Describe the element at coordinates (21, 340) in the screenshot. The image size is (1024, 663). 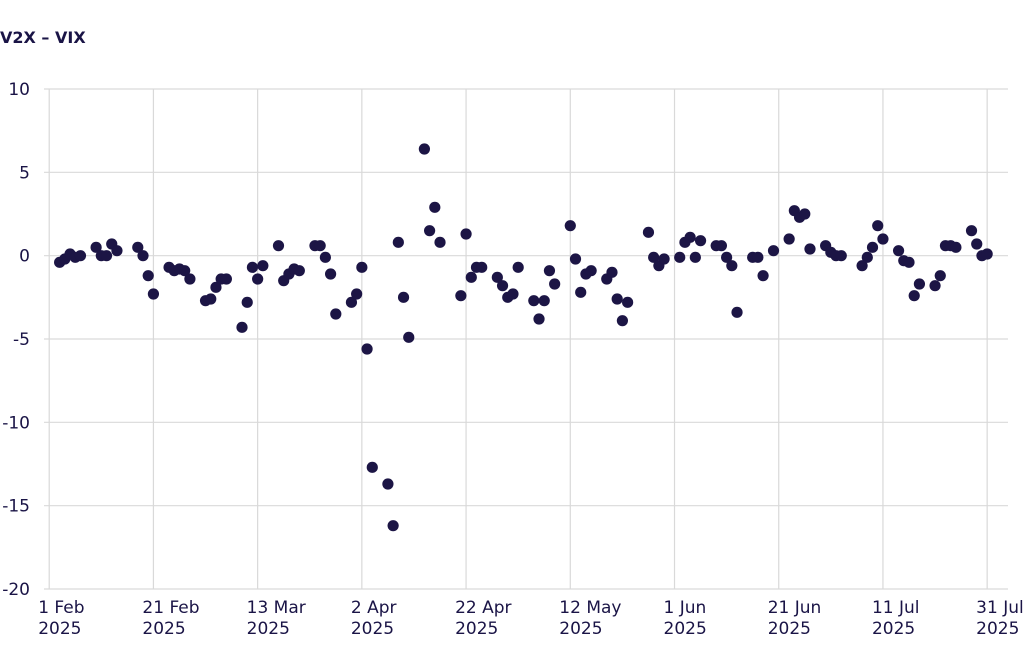
I see `y-tick-label: -5` at that location.